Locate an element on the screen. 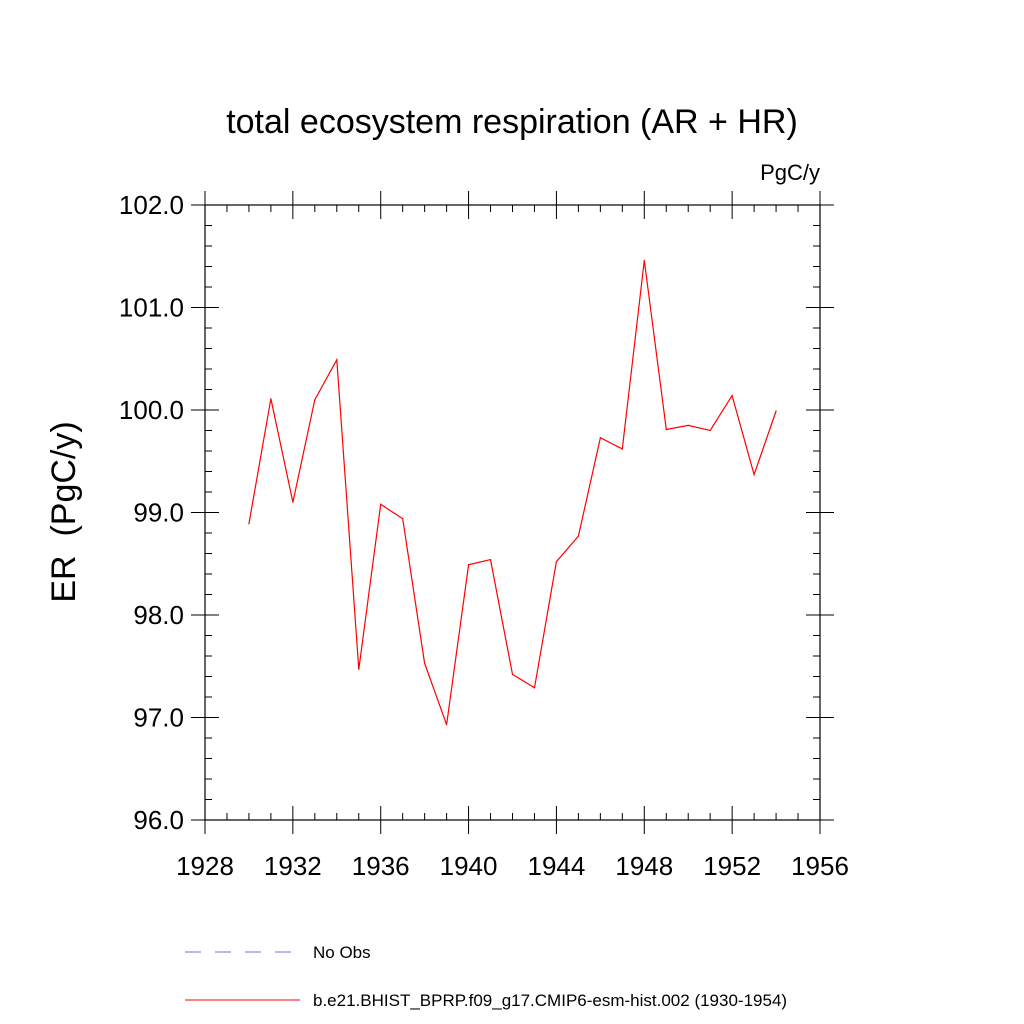 This screenshot has width=1024, height=1024. x-tick-label: 1952 is located at coordinates (732, 866).